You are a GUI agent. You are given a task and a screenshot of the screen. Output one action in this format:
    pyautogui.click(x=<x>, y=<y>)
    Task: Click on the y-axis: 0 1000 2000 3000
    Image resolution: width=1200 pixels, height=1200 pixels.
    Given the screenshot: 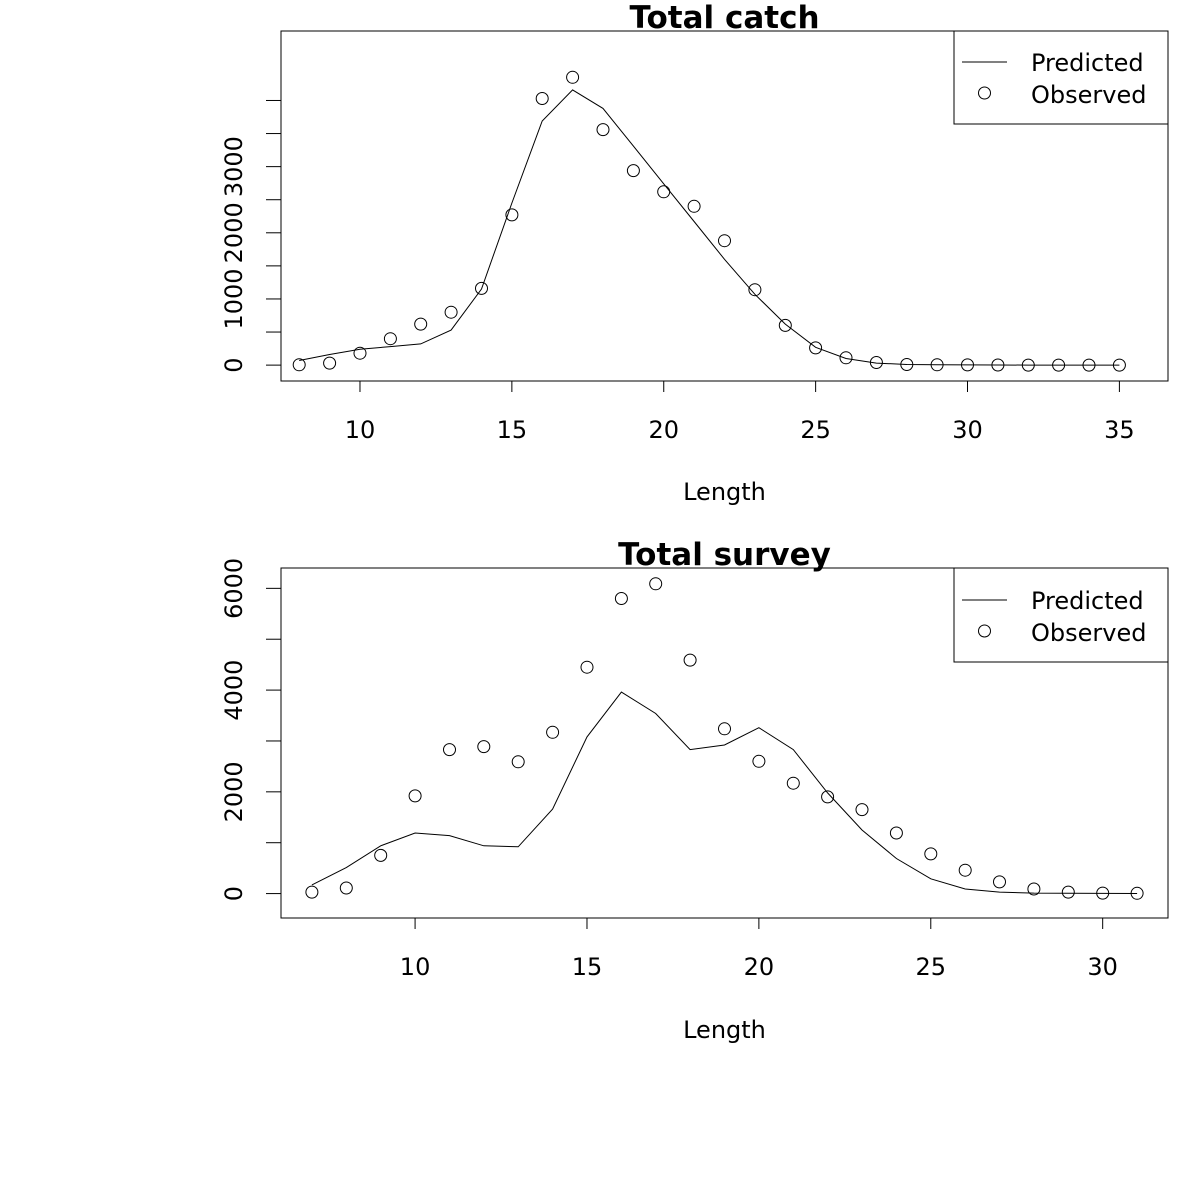 What is the action you would take?
    pyautogui.click(x=251, y=236)
    